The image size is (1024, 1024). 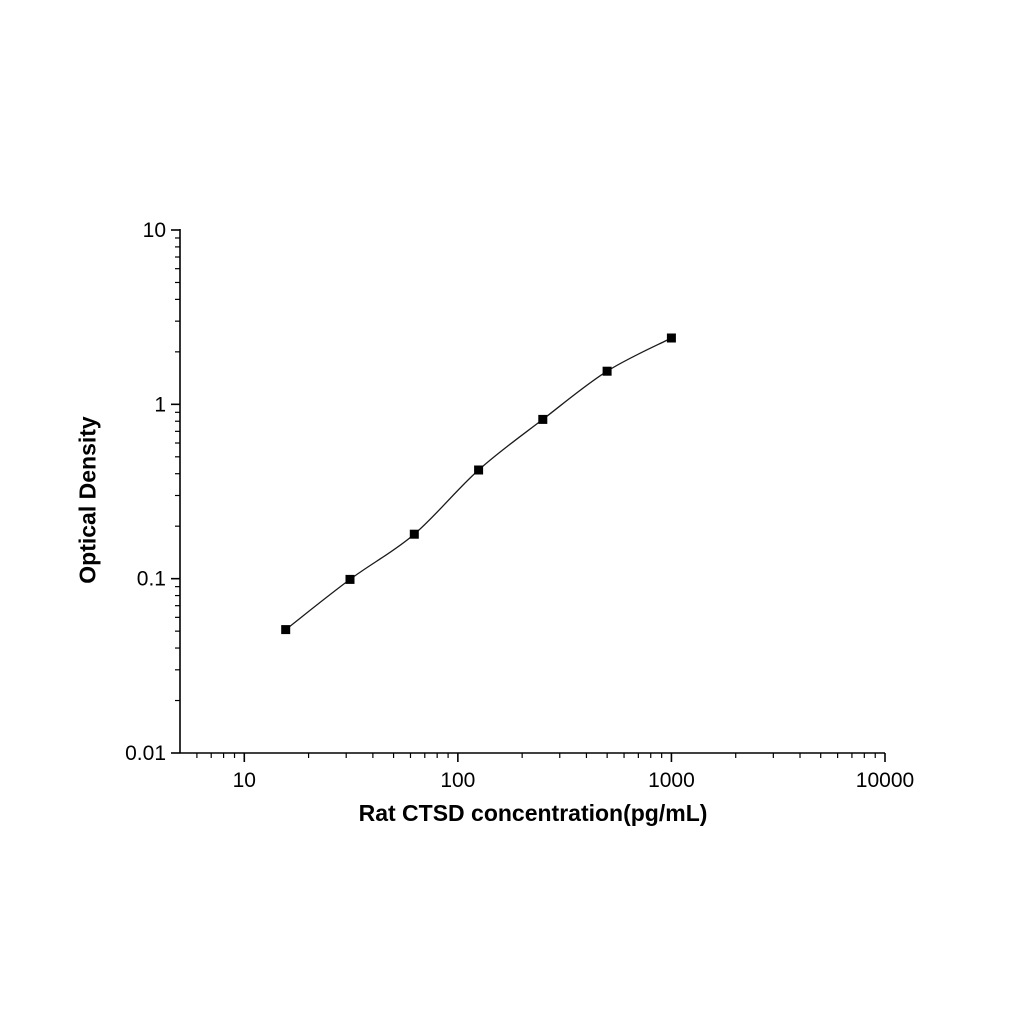 What do you see at coordinates (885, 780) in the screenshot?
I see `x-tick-label: 10000` at bounding box center [885, 780].